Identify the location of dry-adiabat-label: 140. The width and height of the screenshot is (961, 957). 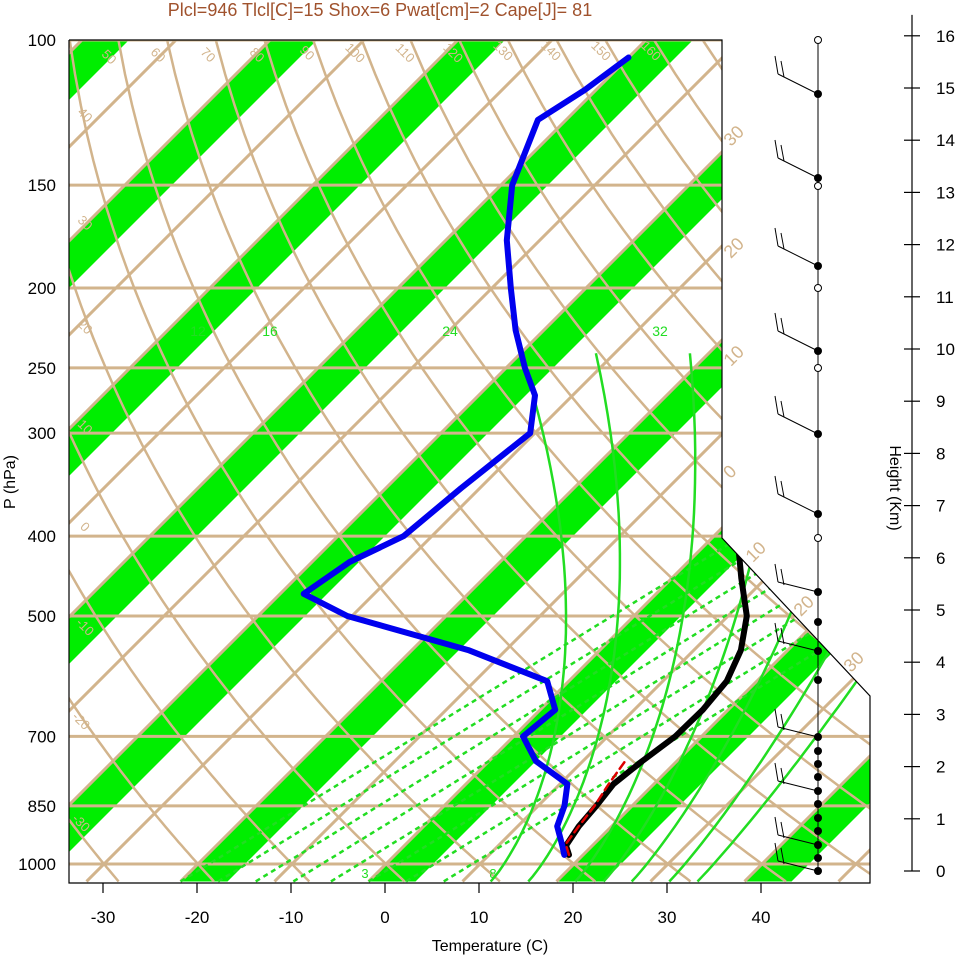
(551, 51).